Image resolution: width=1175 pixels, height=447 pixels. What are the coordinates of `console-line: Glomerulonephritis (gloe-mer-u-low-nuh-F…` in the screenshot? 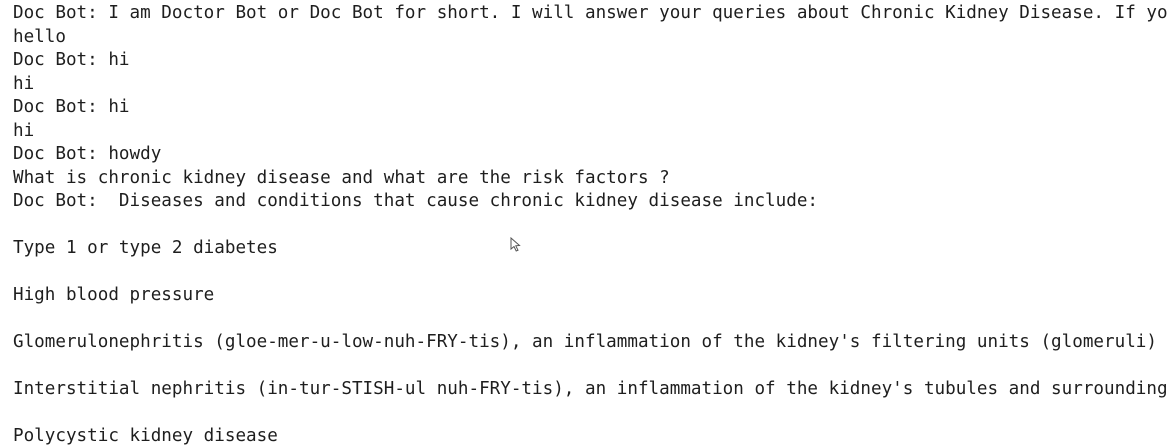 It's located at (585, 342).